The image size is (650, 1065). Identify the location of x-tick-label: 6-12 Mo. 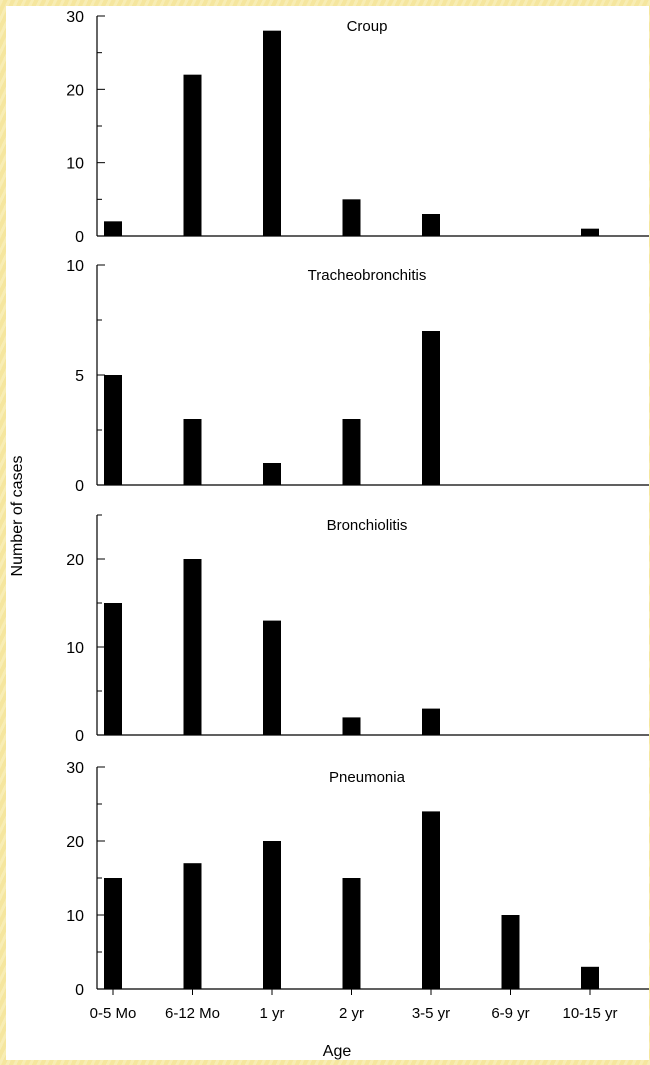
(192, 1013).